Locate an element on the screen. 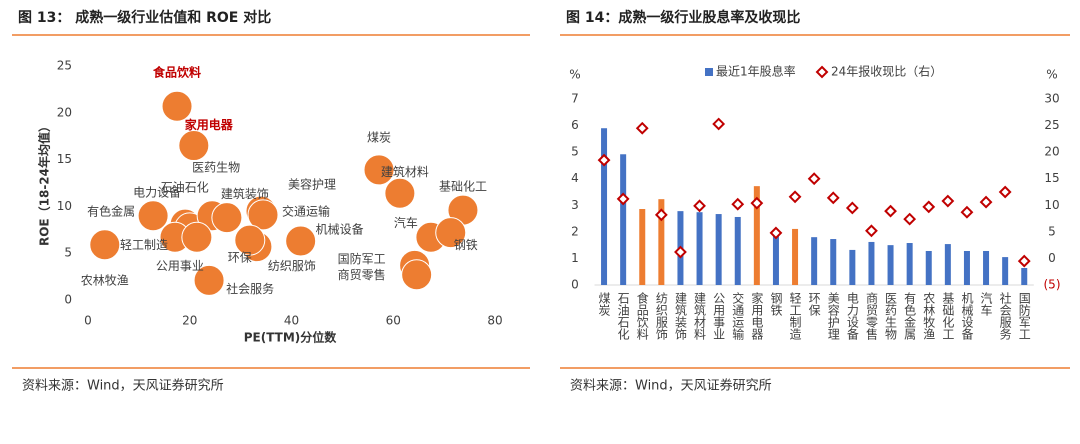 Image resolution: width=1080 pixels, height=444 pixels. y2-tick-label: 5 is located at coordinates (1052, 231).